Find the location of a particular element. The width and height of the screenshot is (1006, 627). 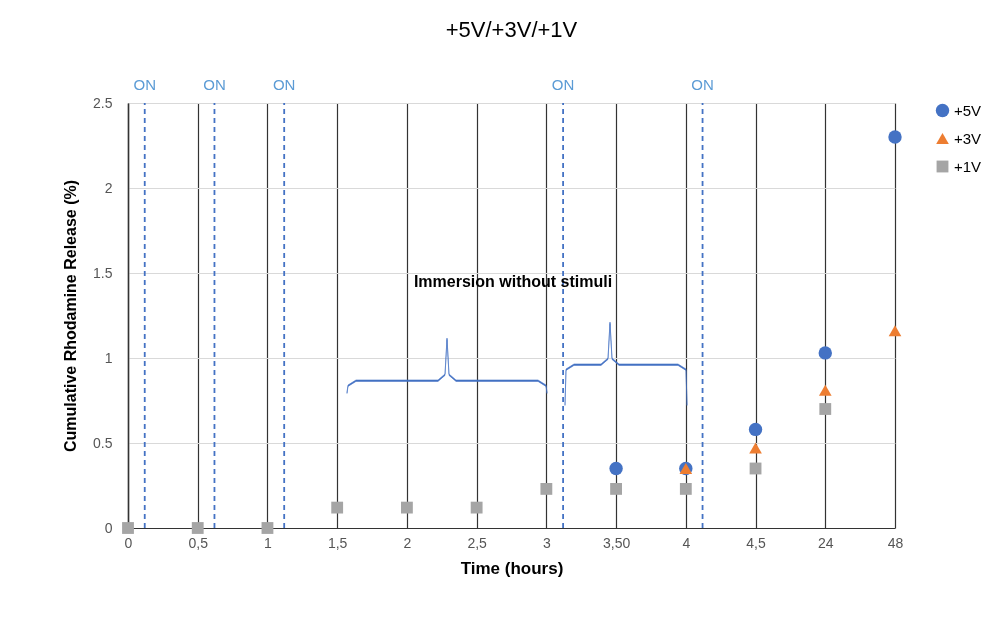

y-tick-label: 1 is located at coordinates (108, 357).